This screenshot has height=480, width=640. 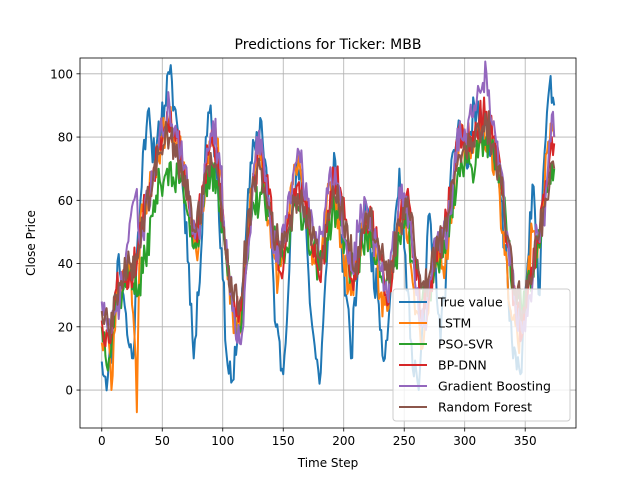 I want to click on legend-label: True value, so click(x=470, y=302).